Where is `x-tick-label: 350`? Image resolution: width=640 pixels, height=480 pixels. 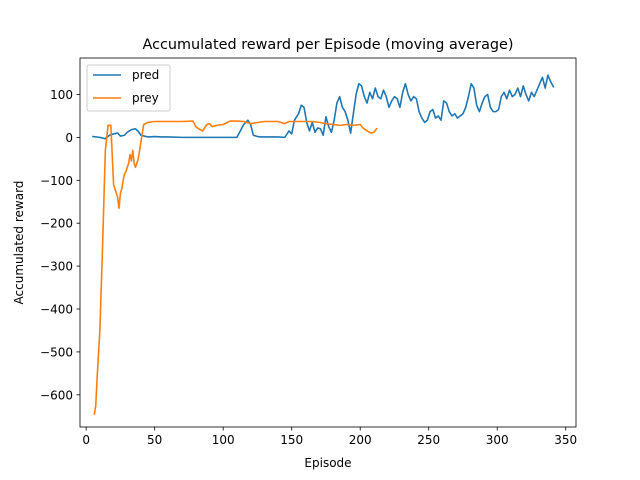 x-tick-label: 350 is located at coordinates (565, 440).